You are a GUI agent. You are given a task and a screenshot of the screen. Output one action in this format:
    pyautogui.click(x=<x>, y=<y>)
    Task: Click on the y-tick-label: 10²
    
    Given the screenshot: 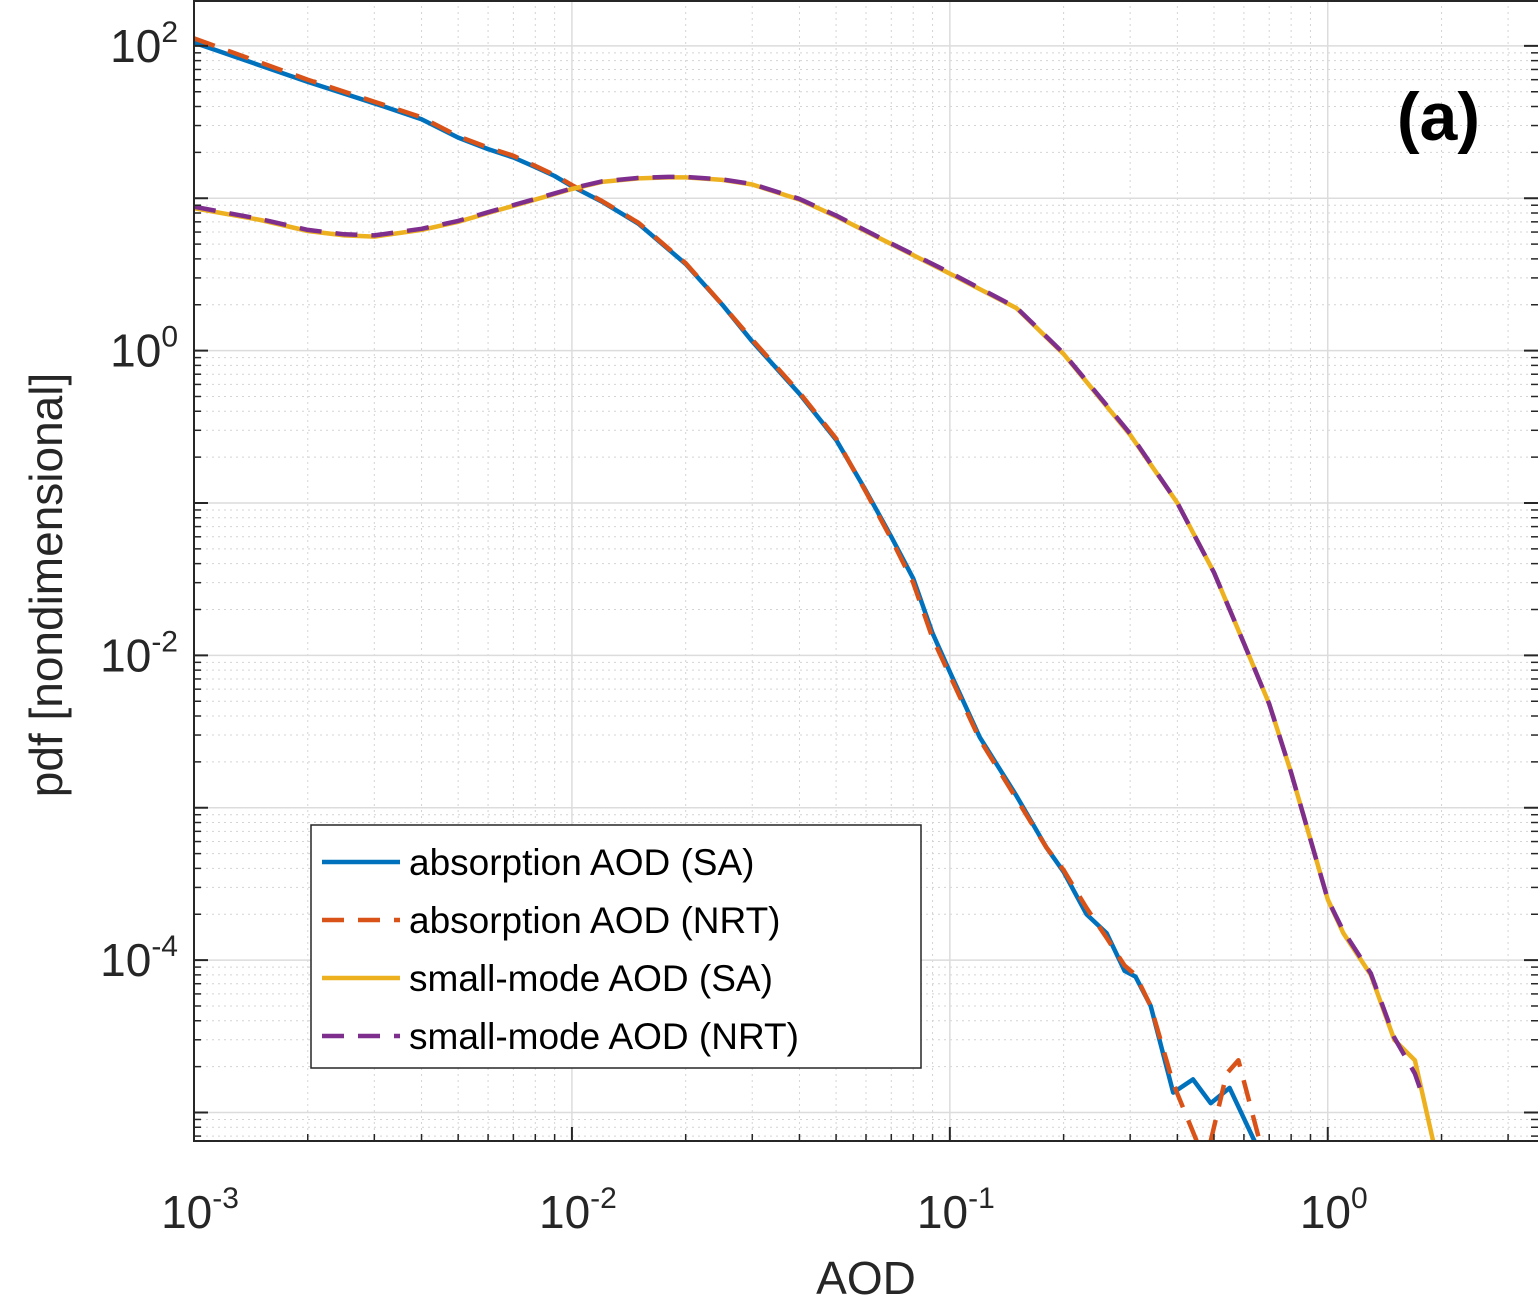 What is the action you would take?
    pyautogui.click(x=144, y=44)
    